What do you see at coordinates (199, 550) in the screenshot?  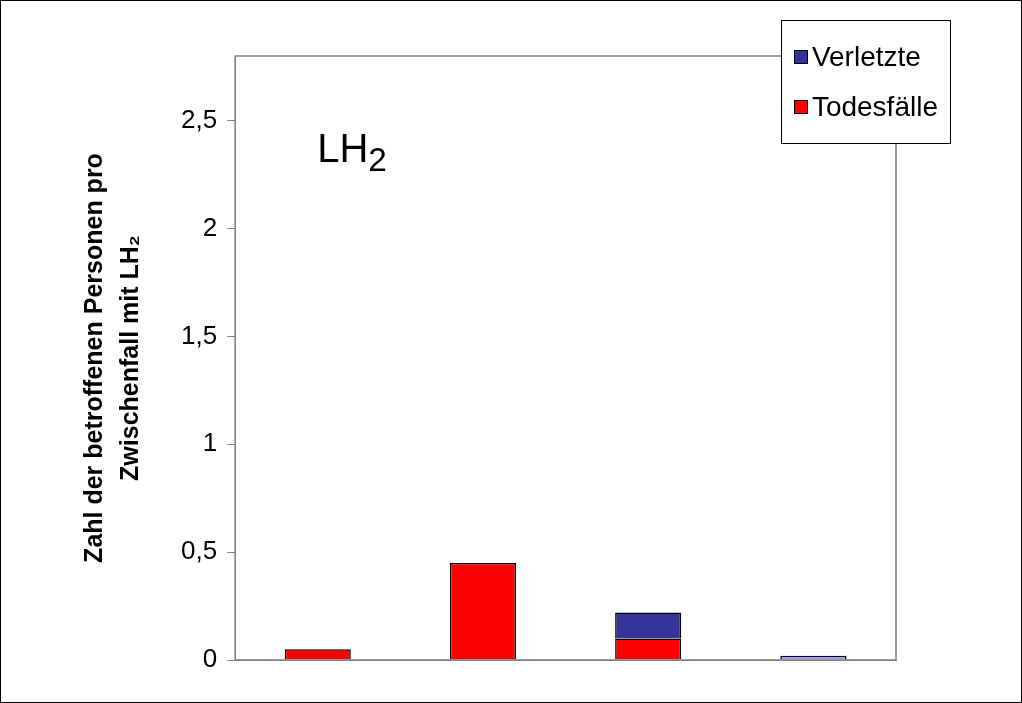 I see `y-tick-label: 0,5` at bounding box center [199, 550].